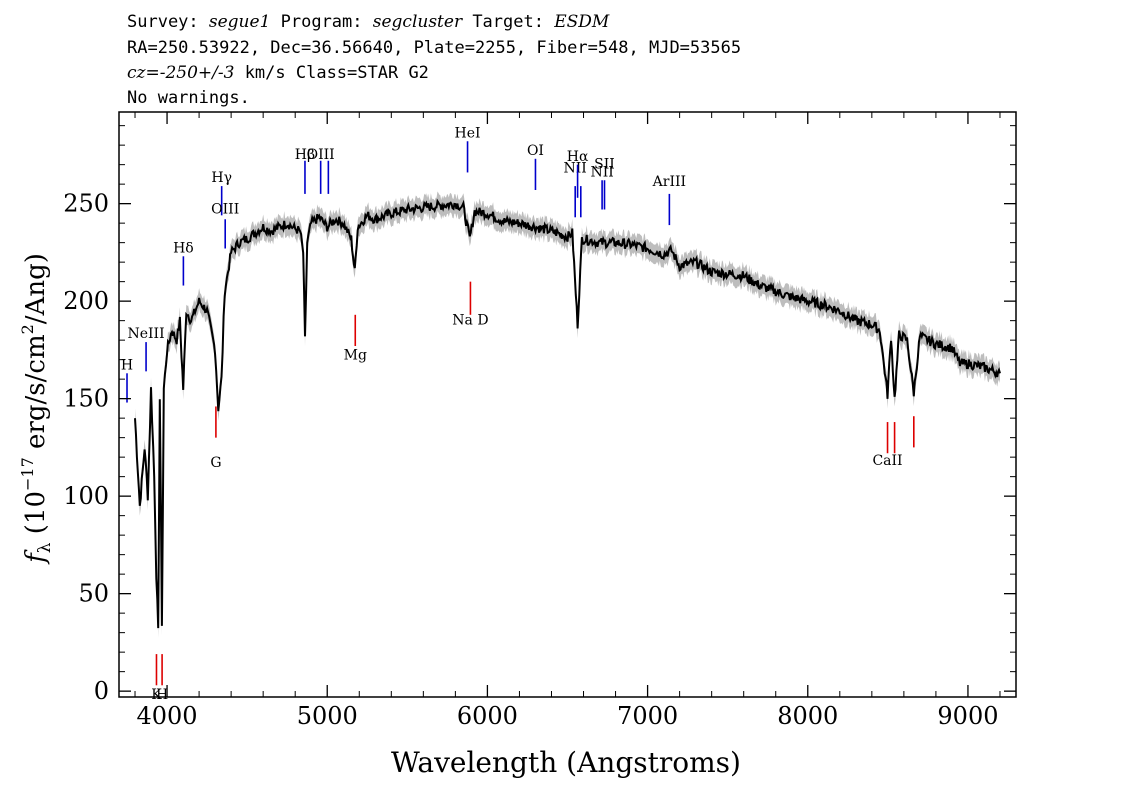  What do you see at coordinates (669, 182) in the screenshot?
I see `line-marker-label: ArIII` at bounding box center [669, 182].